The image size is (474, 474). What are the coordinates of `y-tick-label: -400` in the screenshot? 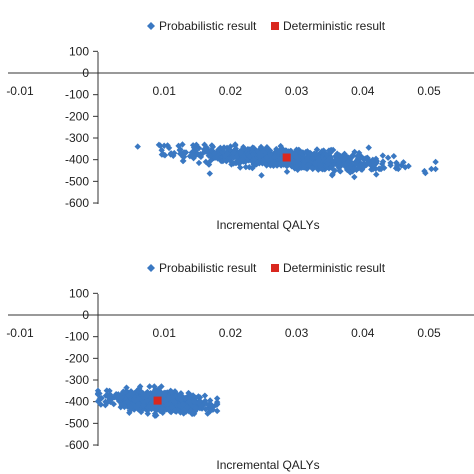 It's located at (77, 160).